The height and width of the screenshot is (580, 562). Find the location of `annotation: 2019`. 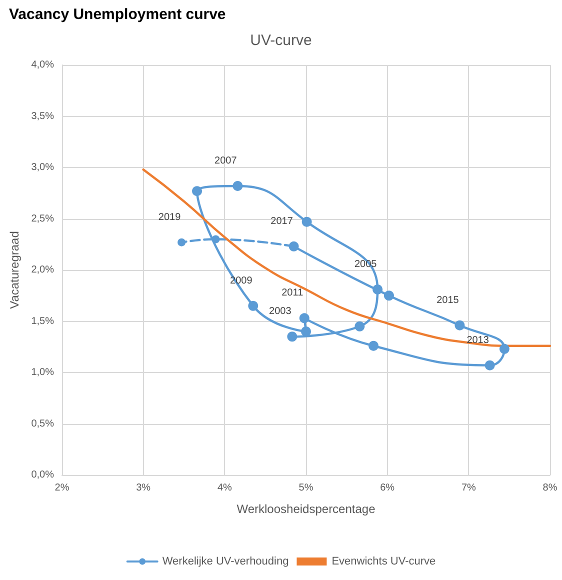

annotation: 2019 is located at coordinates (170, 217).